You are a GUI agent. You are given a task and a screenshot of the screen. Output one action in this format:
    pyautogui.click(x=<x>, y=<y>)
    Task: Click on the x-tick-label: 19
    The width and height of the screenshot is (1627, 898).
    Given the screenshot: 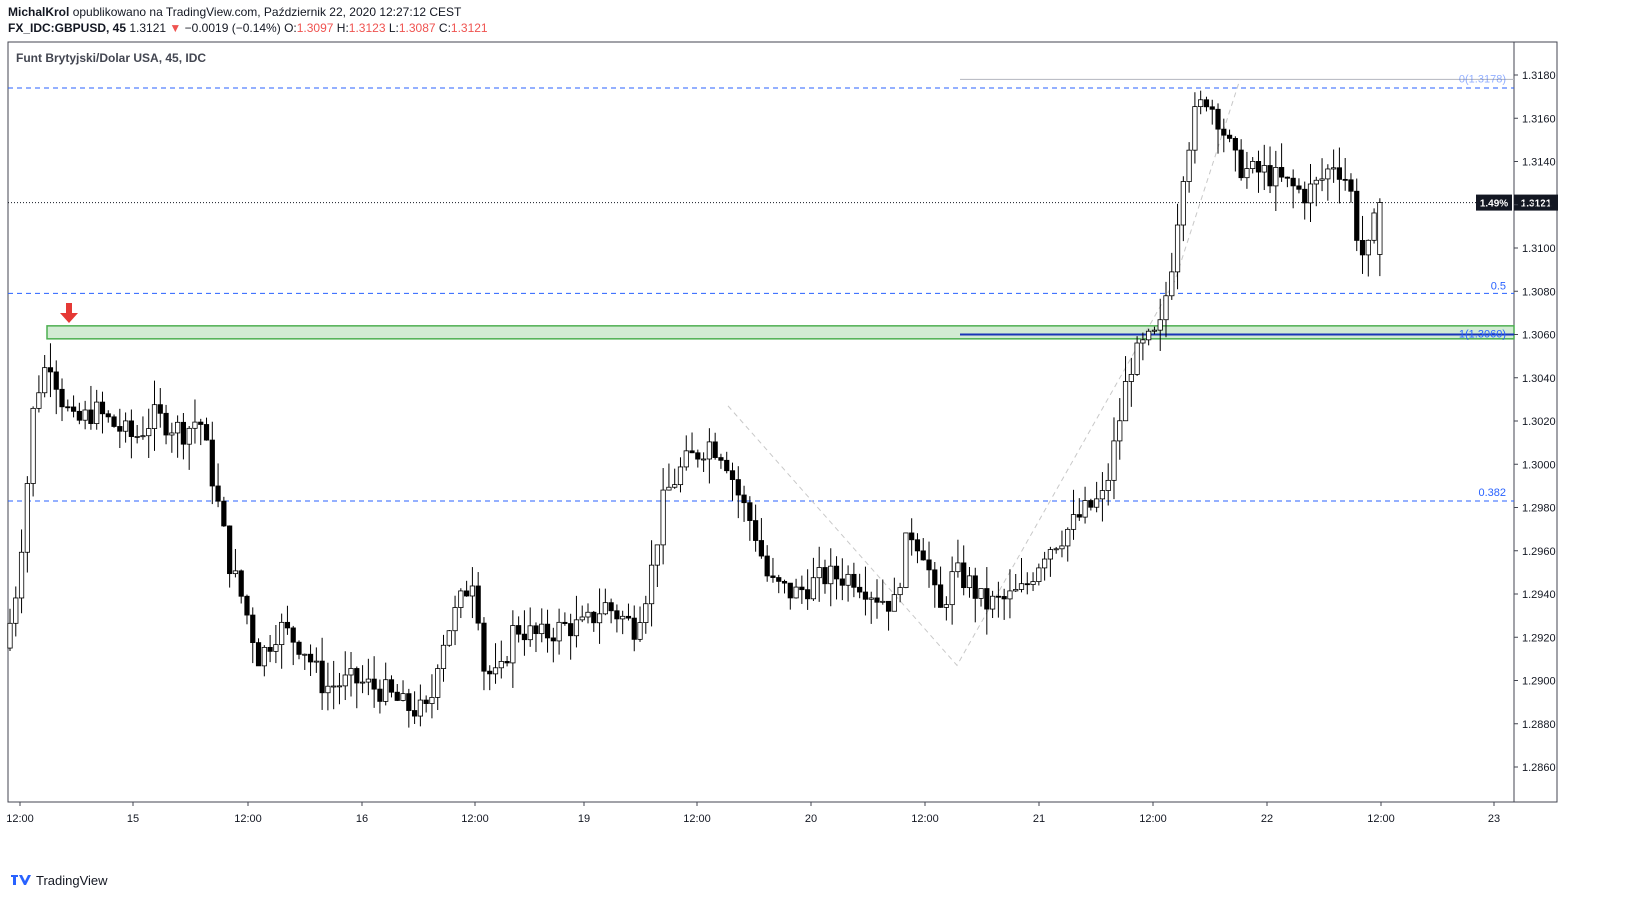 What is the action you would take?
    pyautogui.click(x=584, y=819)
    